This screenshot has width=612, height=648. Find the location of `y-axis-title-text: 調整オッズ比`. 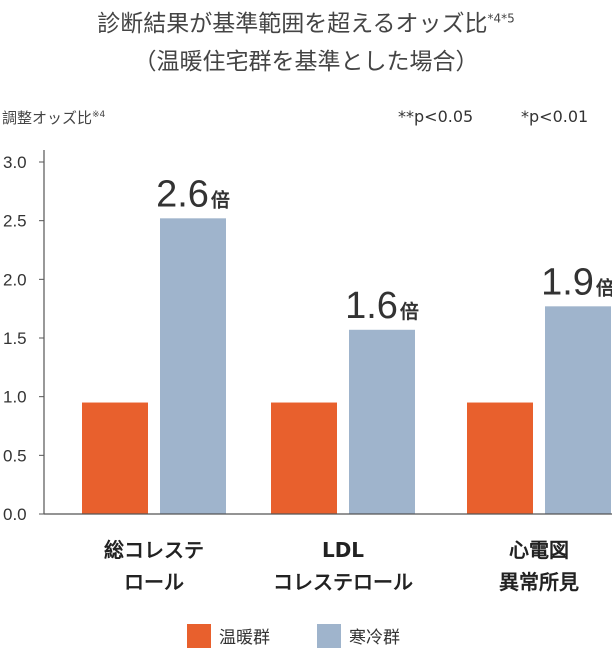

y-axis-title-text: 調整オッズ比 is located at coordinates (47, 118).